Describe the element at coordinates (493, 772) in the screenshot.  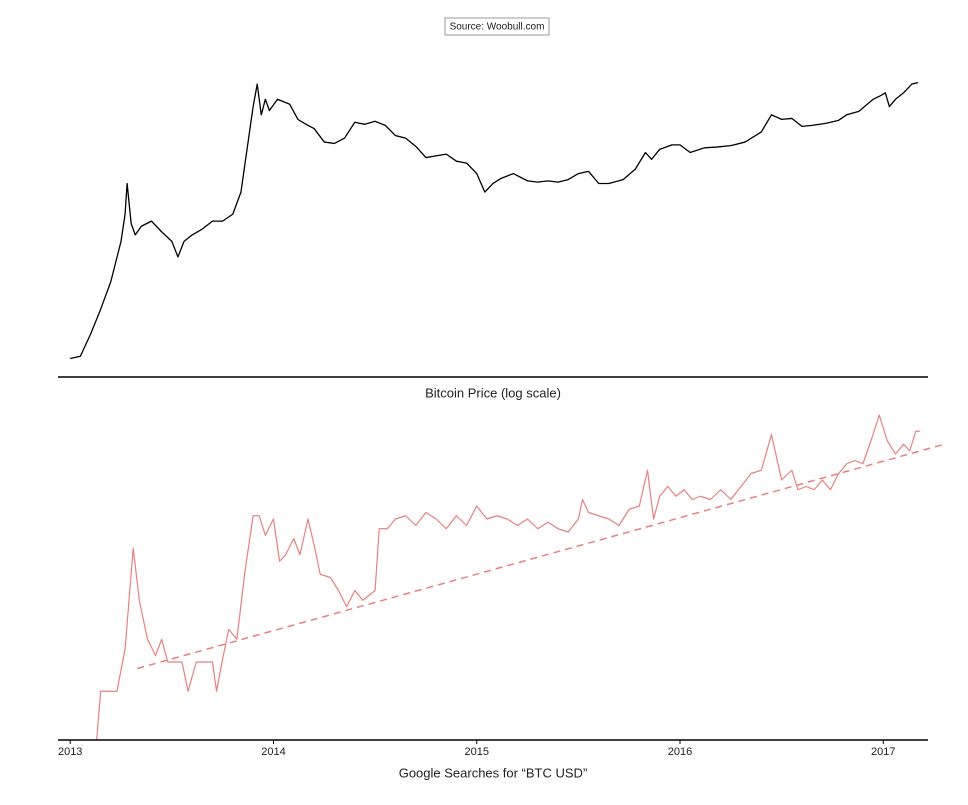
I see `x-axis-label: Google Searches for “BTC USD”` at that location.